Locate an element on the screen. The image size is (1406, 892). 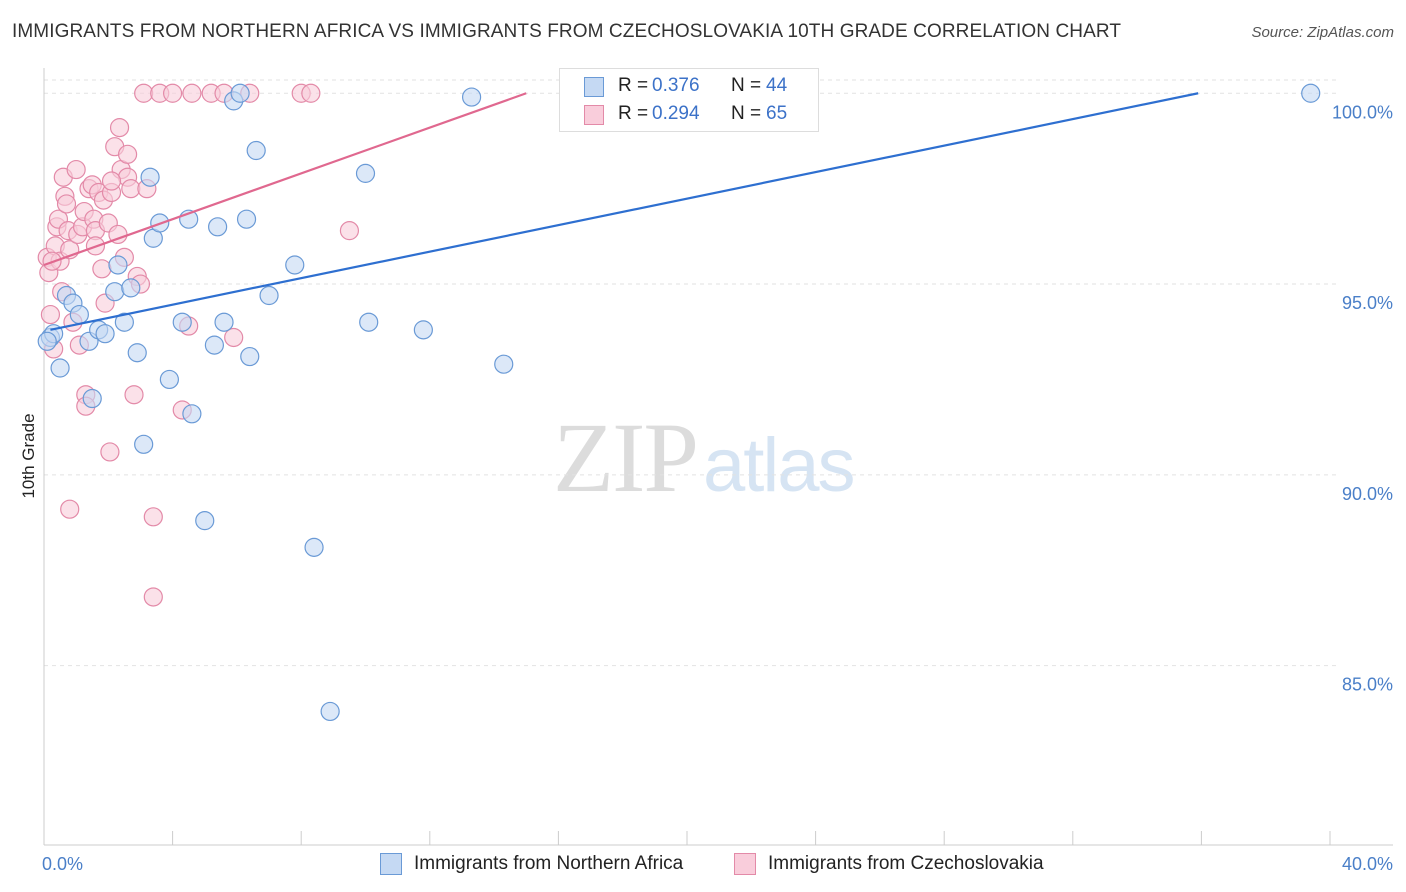
watermark-zip: ZIP is located at coordinates (626, 457).